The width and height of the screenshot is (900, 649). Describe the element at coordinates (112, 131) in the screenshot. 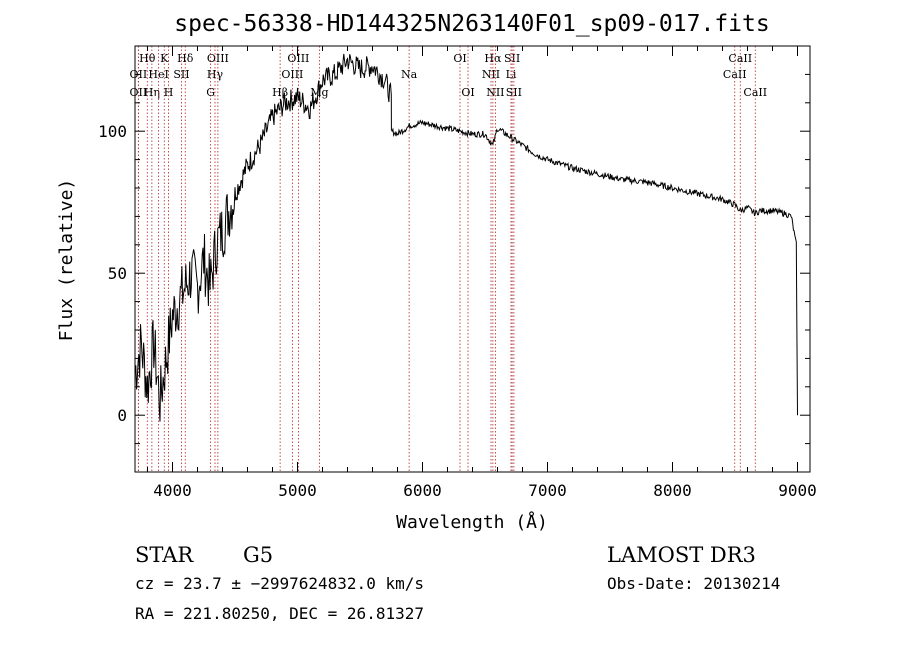

I see `y-tick-label: 100` at that location.